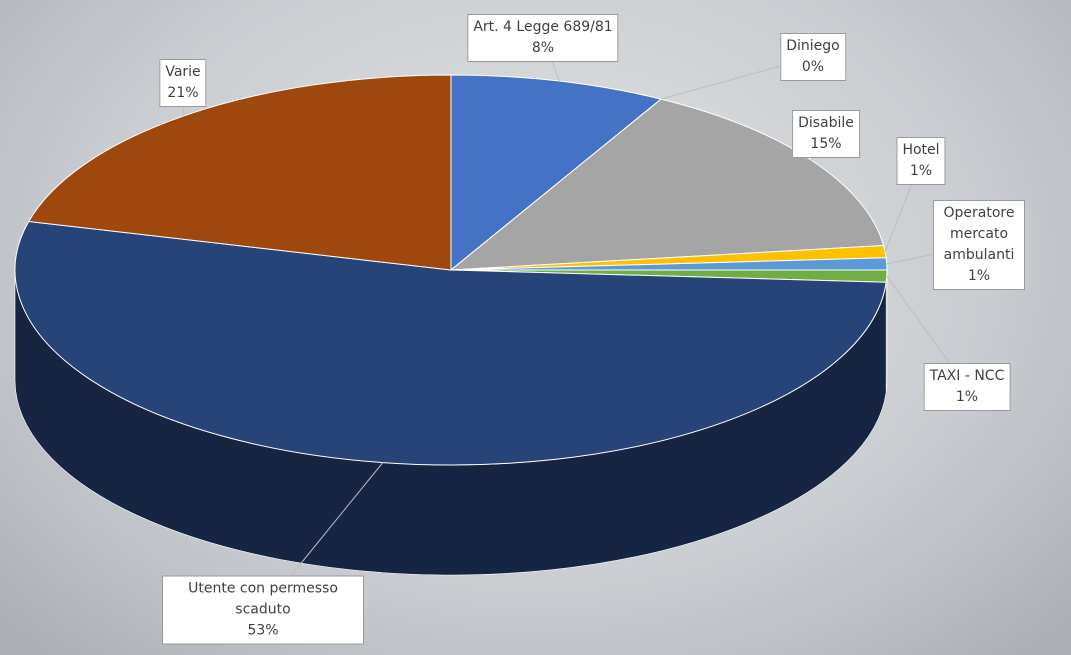 This screenshot has width=1071, height=655. I want to click on data-label: Operatore mercato ambulanti 1%, so click(979, 245).